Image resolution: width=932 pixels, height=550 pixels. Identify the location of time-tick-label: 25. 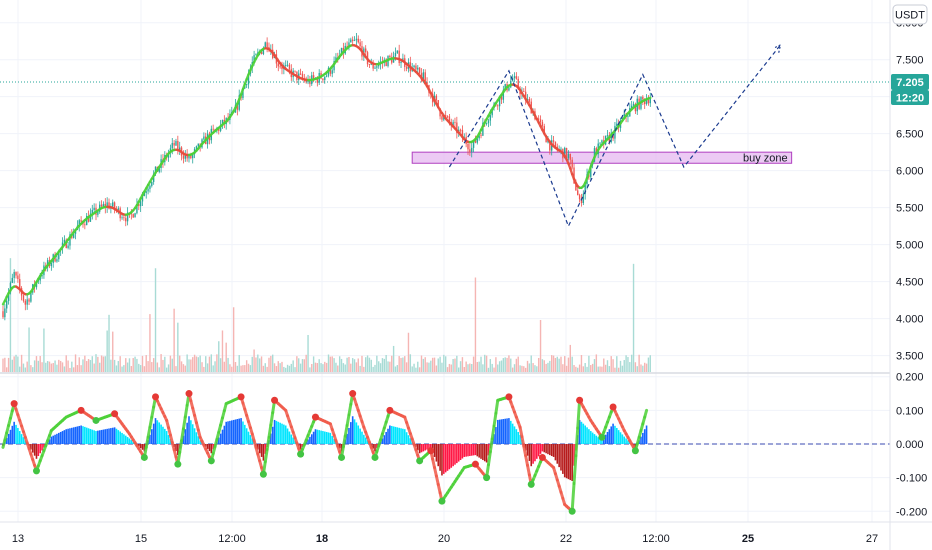
(748, 539).